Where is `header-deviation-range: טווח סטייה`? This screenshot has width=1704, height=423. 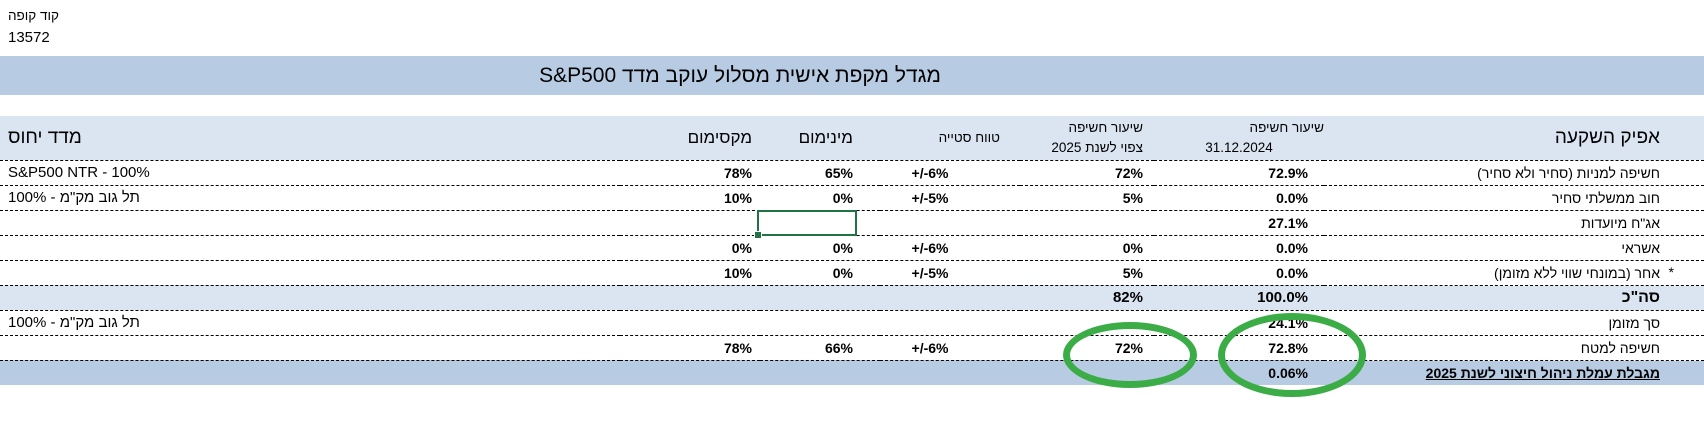 header-deviation-range: טווח סטייה is located at coordinates (950, 138).